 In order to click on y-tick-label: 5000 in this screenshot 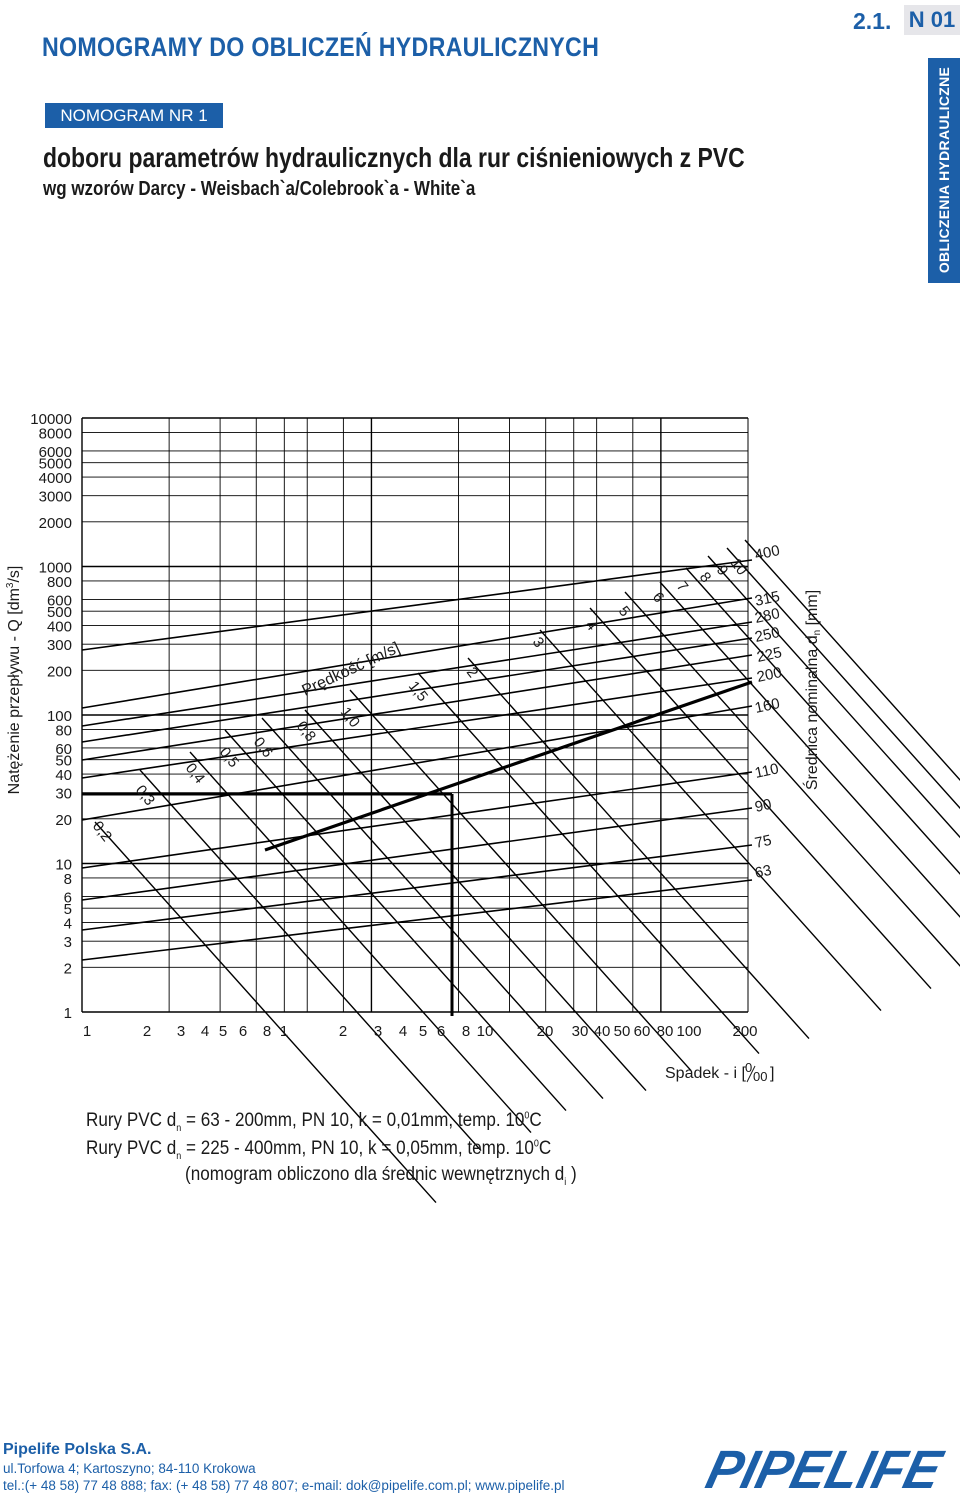, I will do `click(55, 464)`.